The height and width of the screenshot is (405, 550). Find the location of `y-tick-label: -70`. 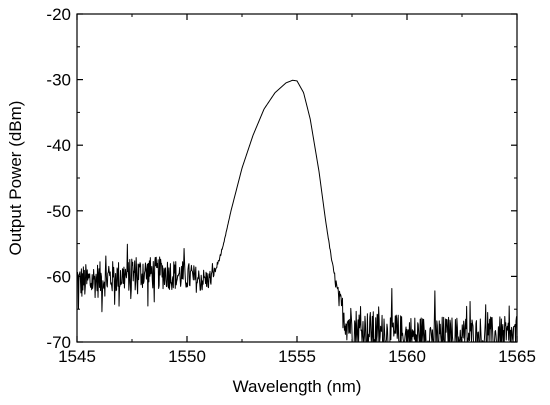

y-tick-label: -70 is located at coordinates (58, 342).